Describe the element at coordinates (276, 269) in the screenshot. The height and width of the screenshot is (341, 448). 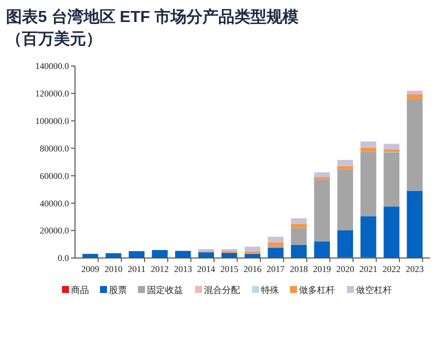
I see `x-tick-label: 2017` at that location.